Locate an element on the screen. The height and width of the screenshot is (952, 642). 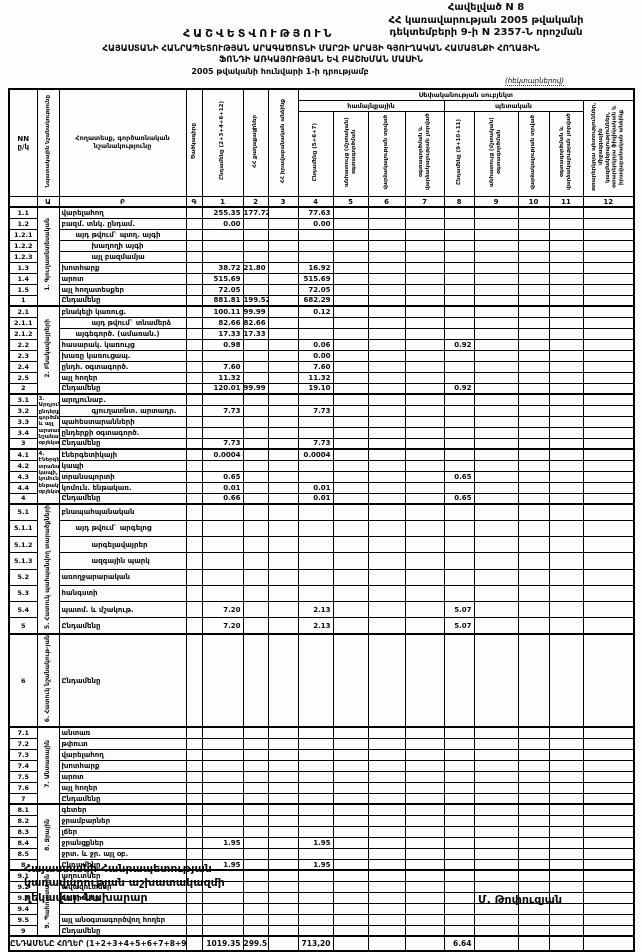
row-number: 5.4 is located at coordinates (23, 609).